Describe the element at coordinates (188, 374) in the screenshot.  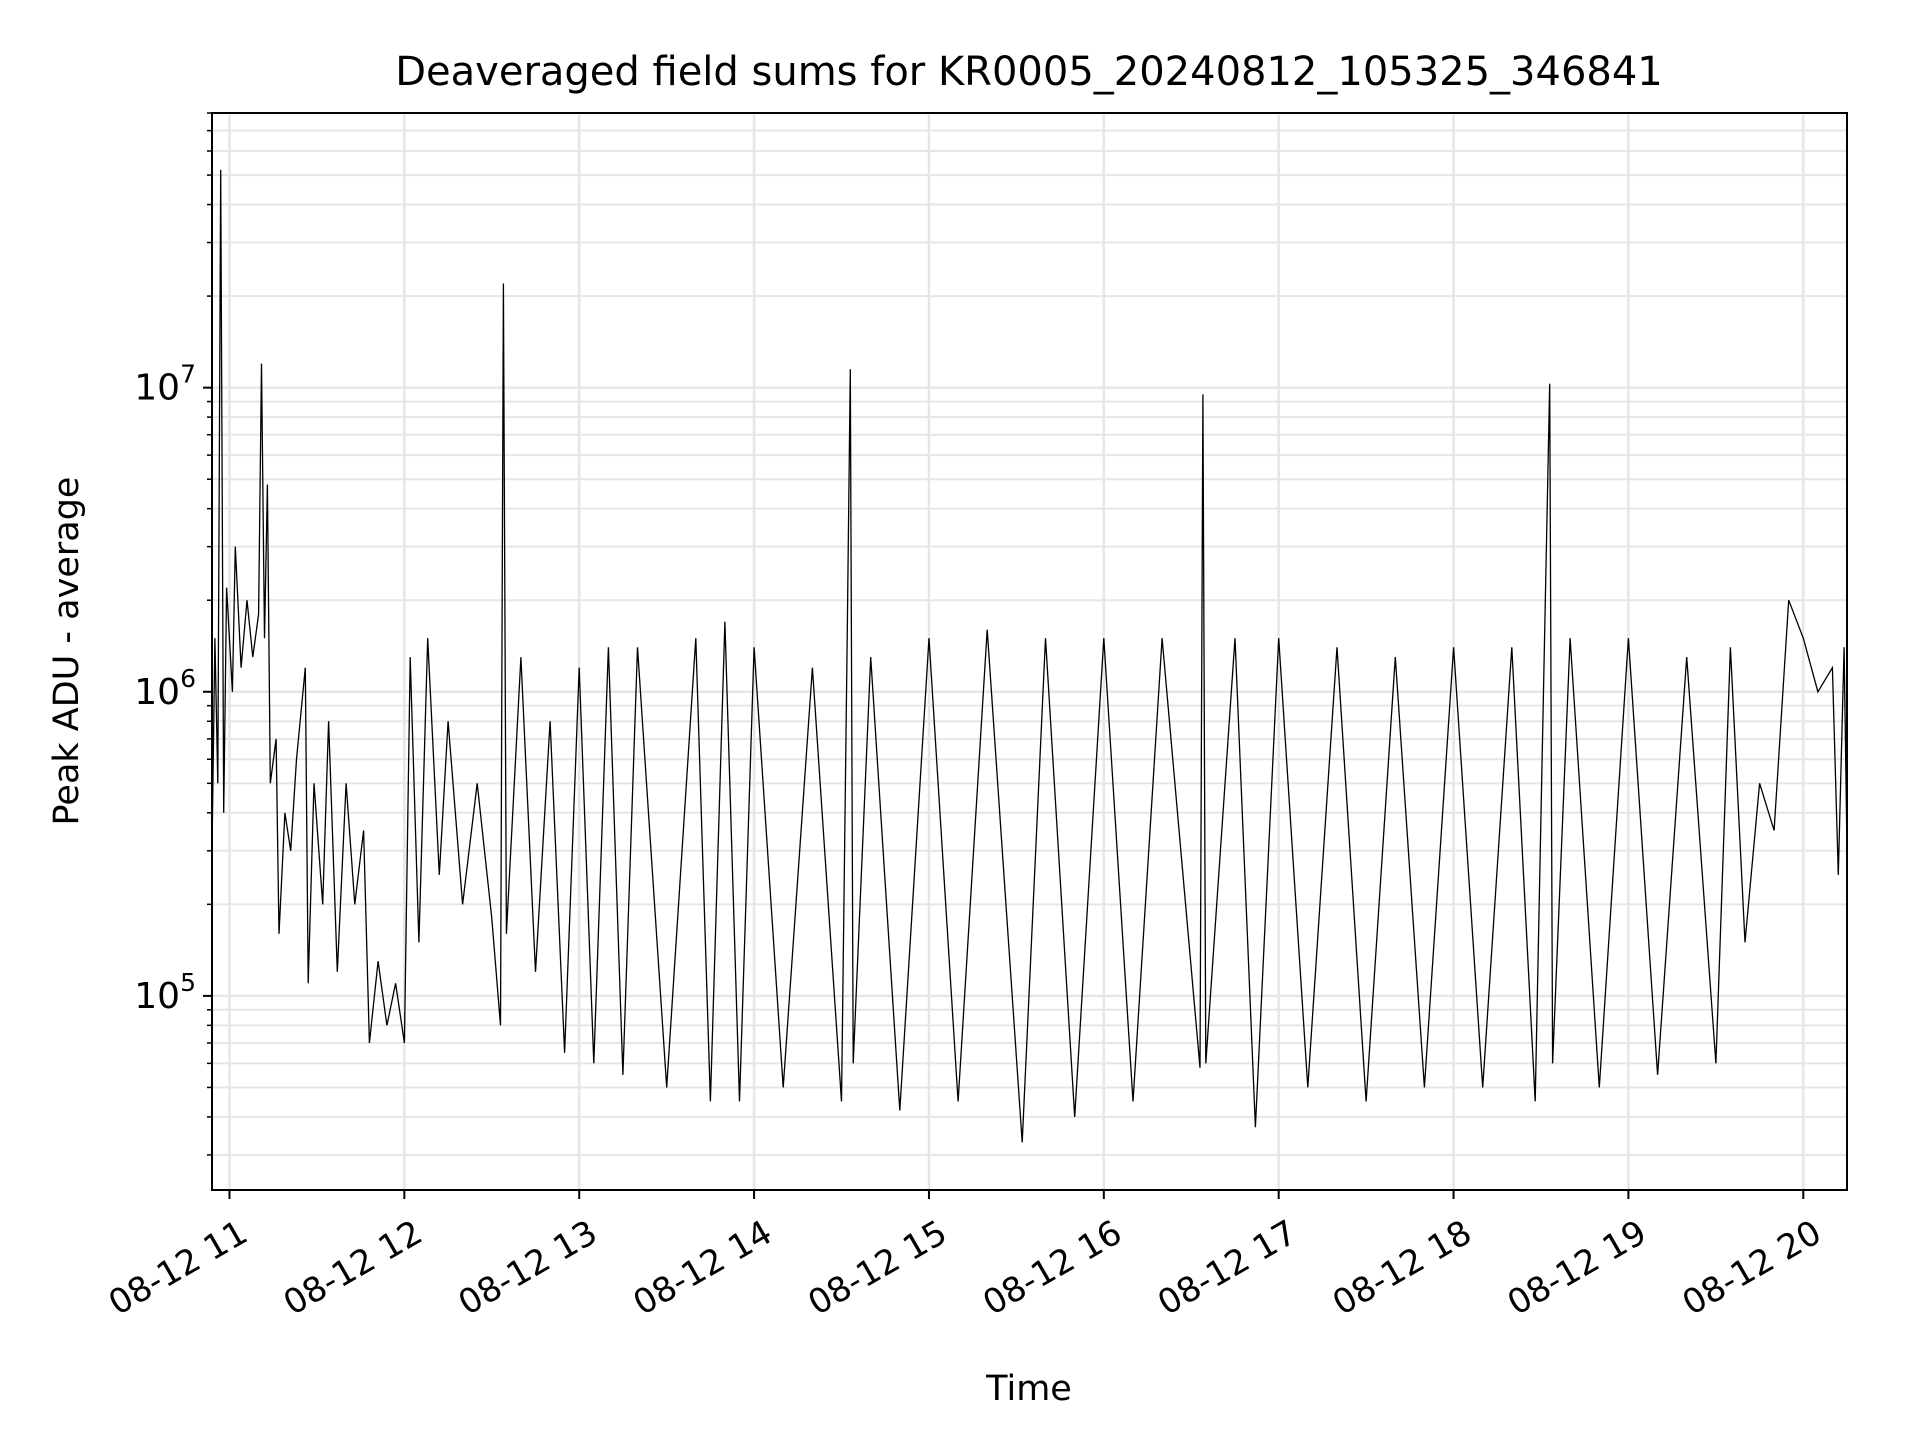
I see `y-tick-label-exponent: 7` at that location.